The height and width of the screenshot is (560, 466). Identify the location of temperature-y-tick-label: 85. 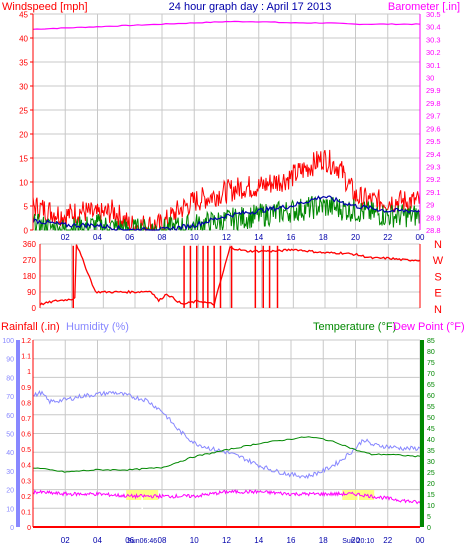
(431, 341).